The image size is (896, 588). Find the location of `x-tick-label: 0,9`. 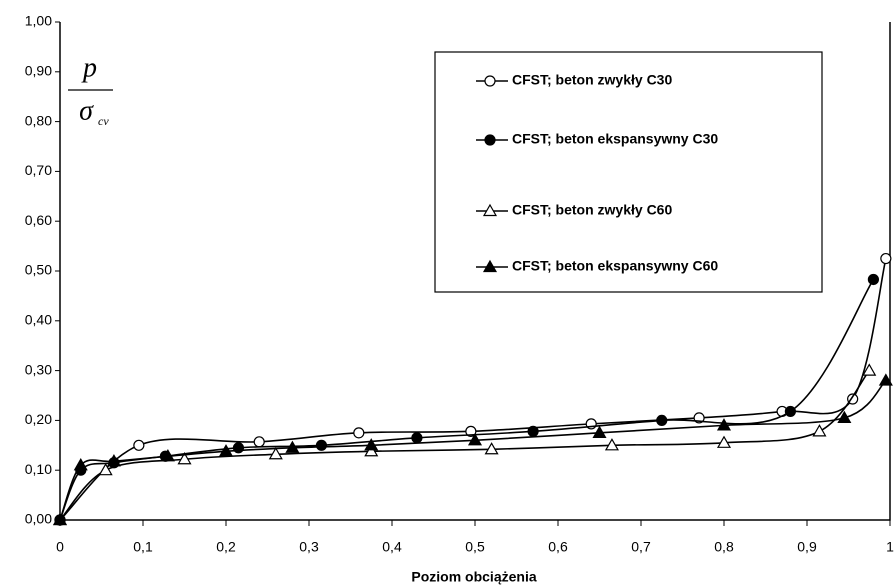

x-tick-label: 0,9 is located at coordinates (807, 547).